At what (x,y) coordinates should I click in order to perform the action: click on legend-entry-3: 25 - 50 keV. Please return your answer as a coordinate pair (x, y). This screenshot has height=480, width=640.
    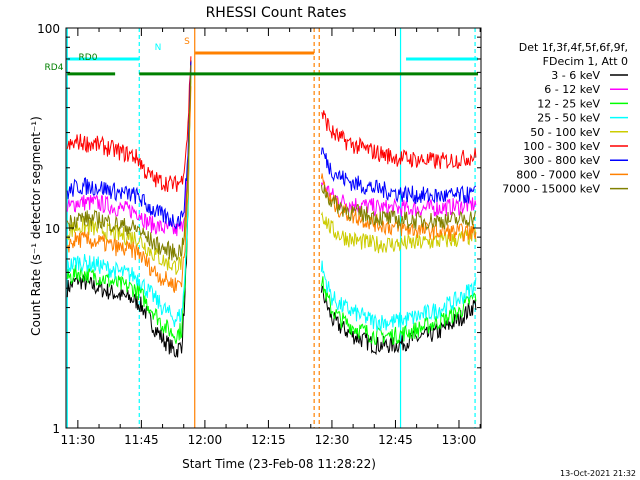
    Looking at the image, I should click on (568, 118).